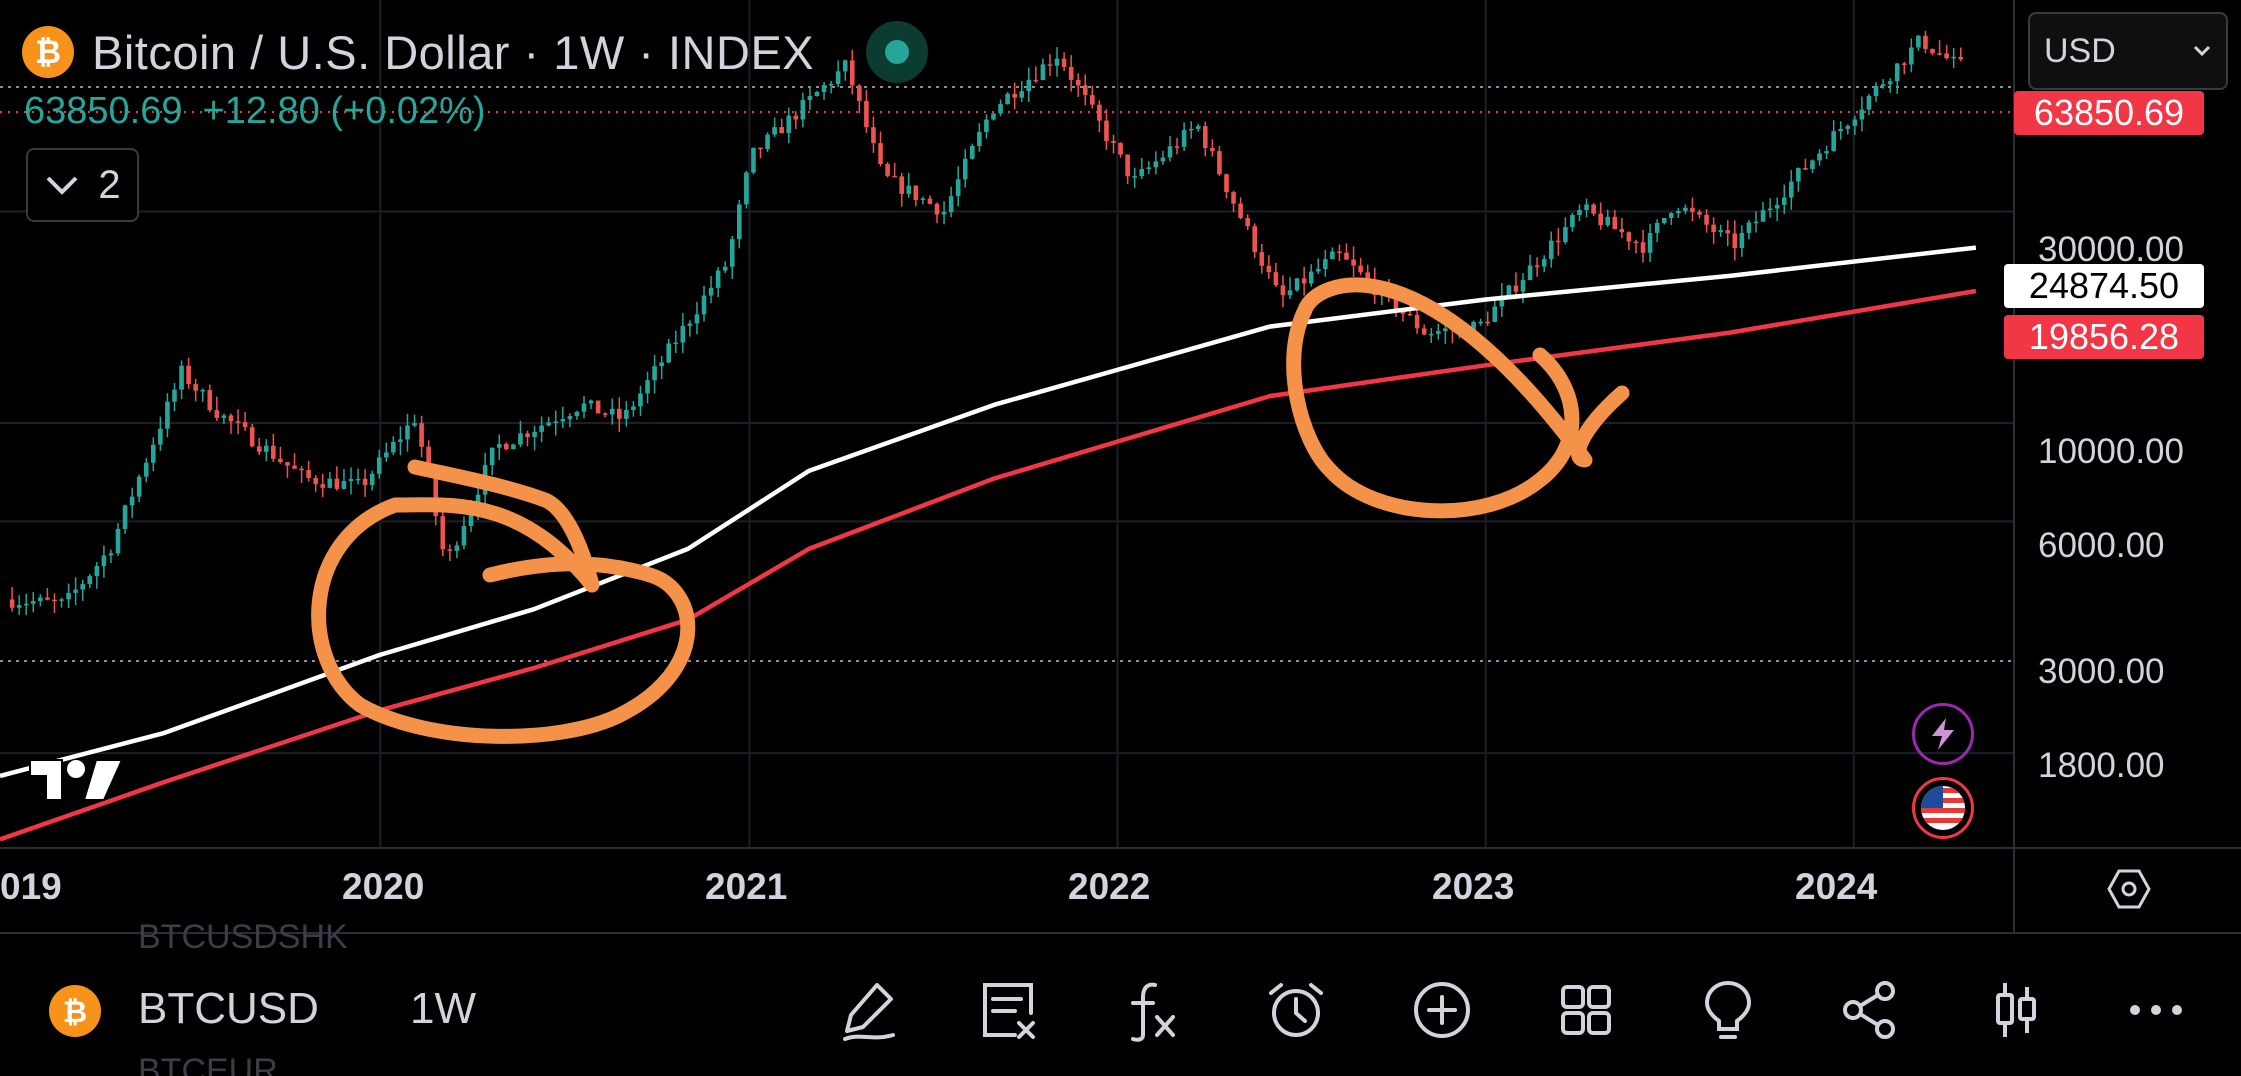 The image size is (2241, 1076). Describe the element at coordinates (1586, 1010) in the screenshot. I see `layouts-icon` at that location.